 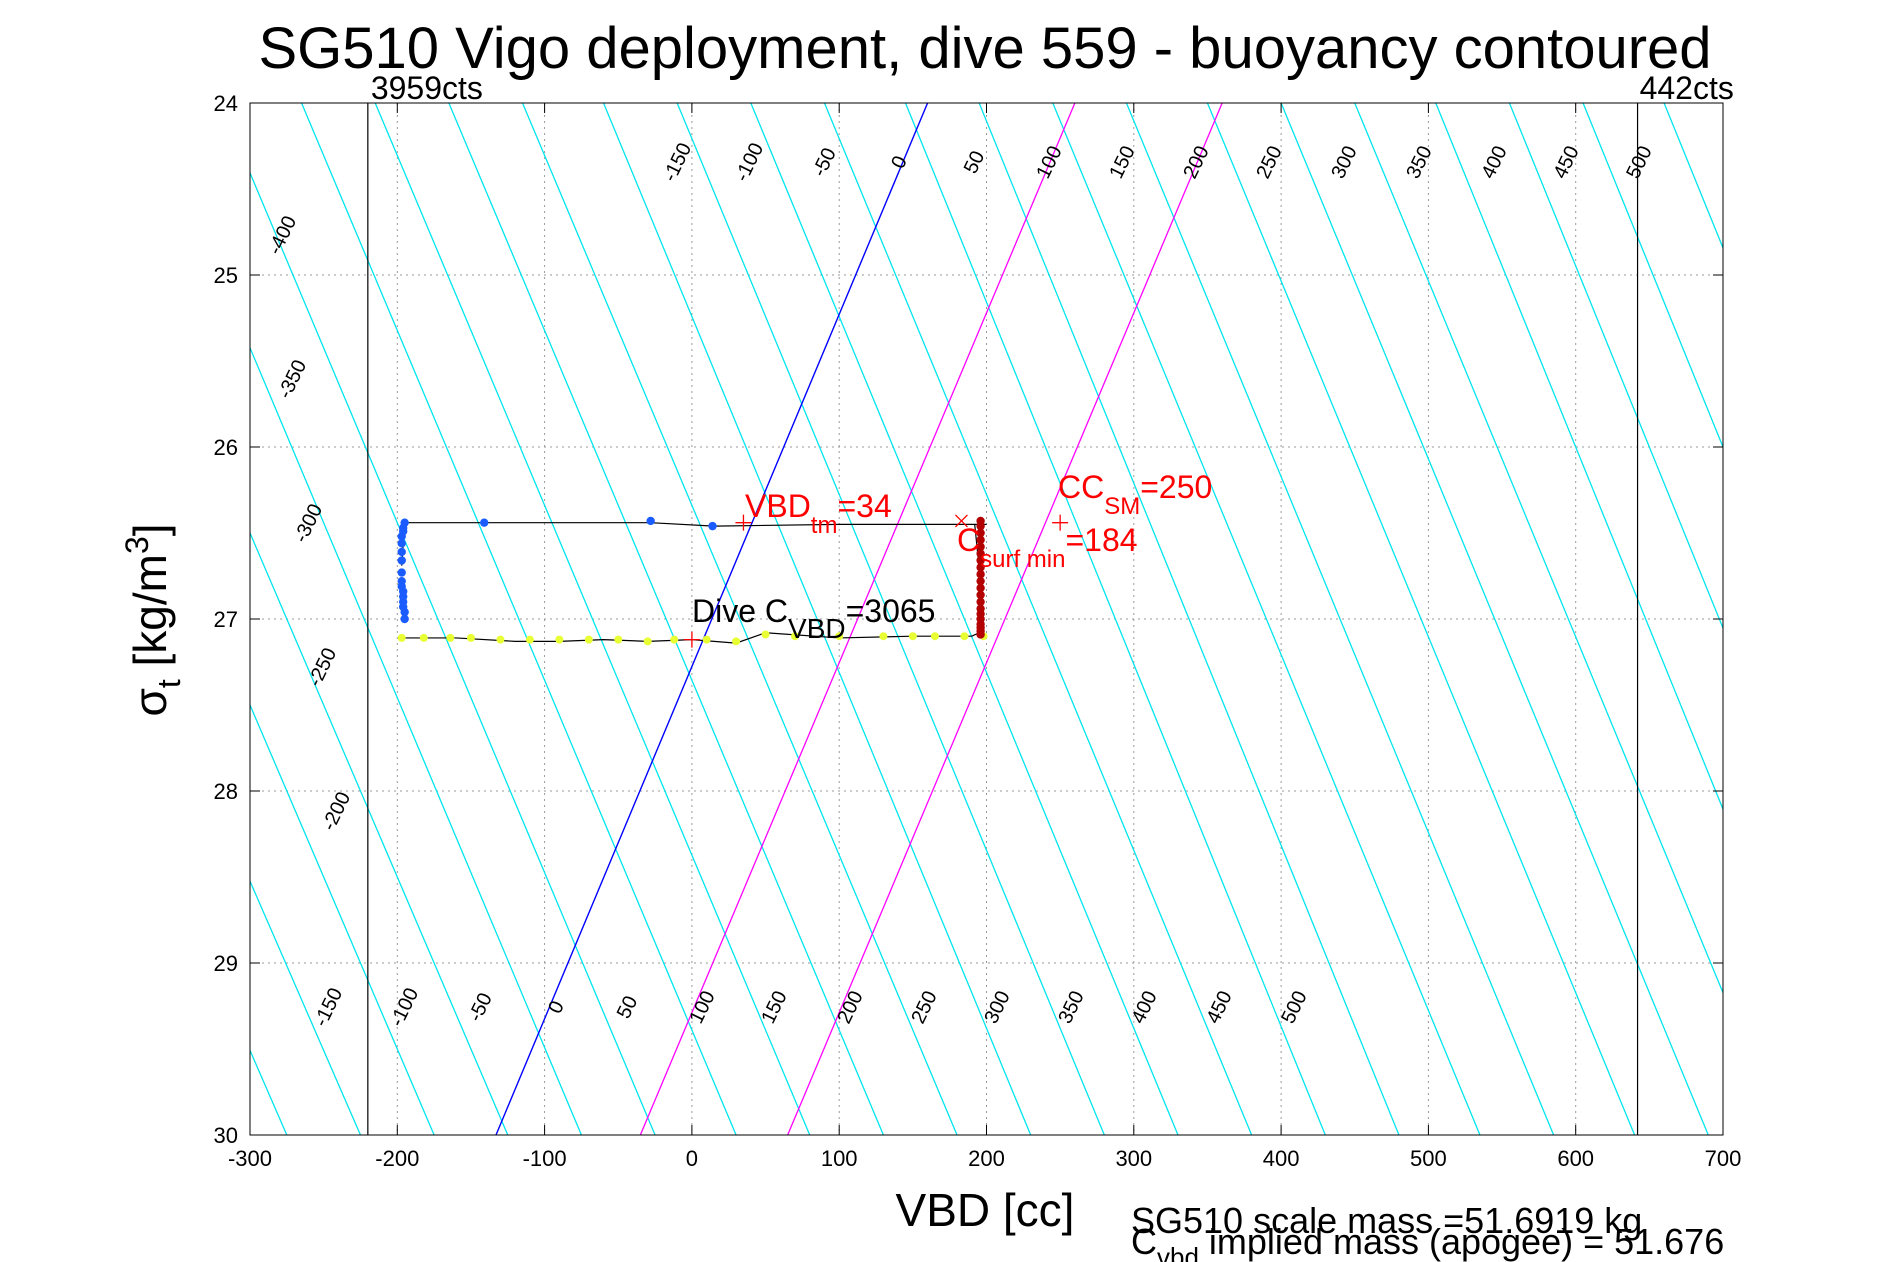 What do you see at coordinates (226, 619) in the screenshot?
I see `y-tick-label: 27` at bounding box center [226, 619].